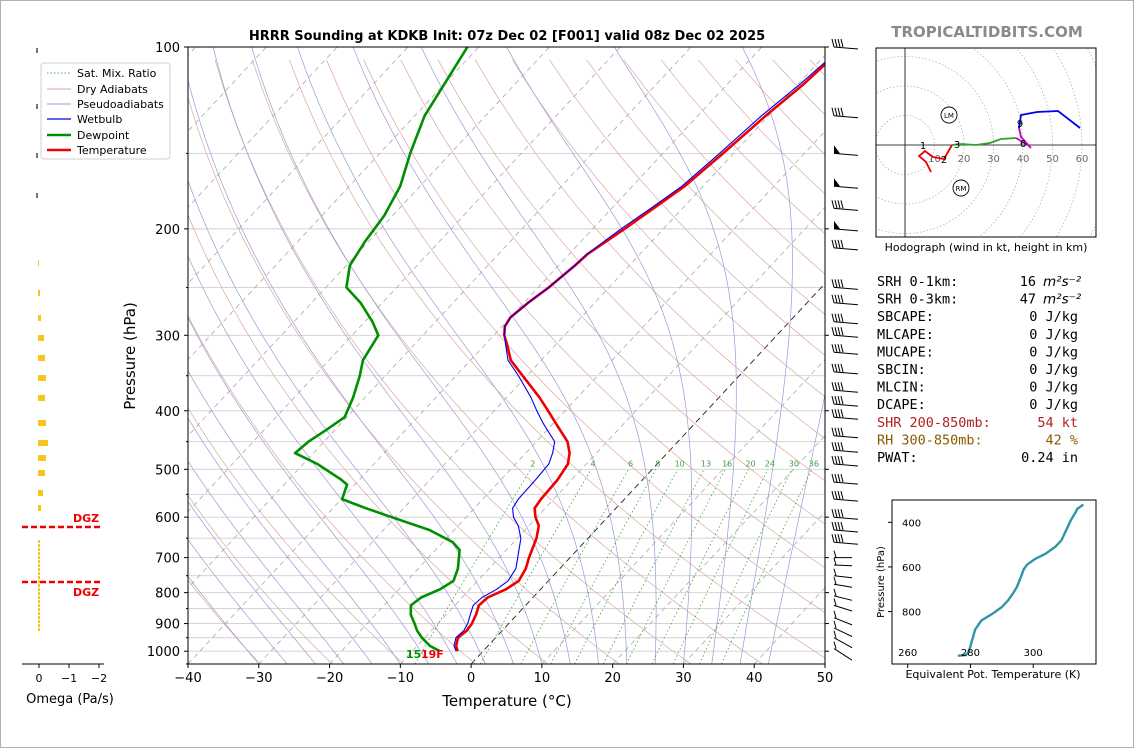 The image size is (1134, 748). Describe the element at coordinates (99, 678) in the screenshot. I see `omega-tick-2: −2` at that location.